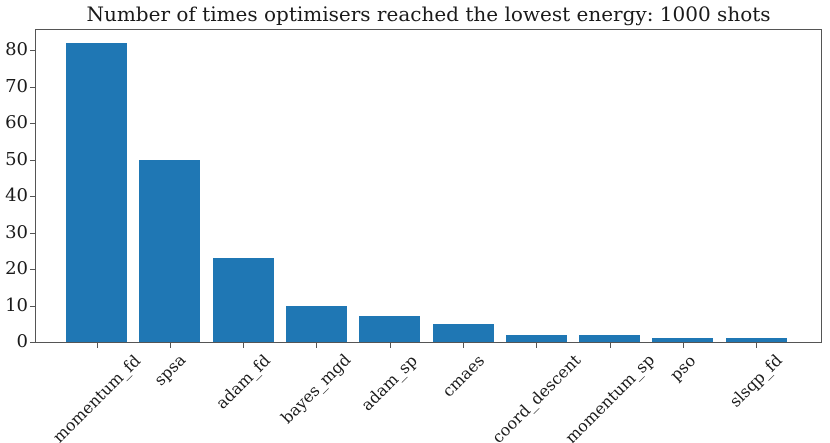  I want to click on x-tick-label: adam_fd, so click(242, 381).